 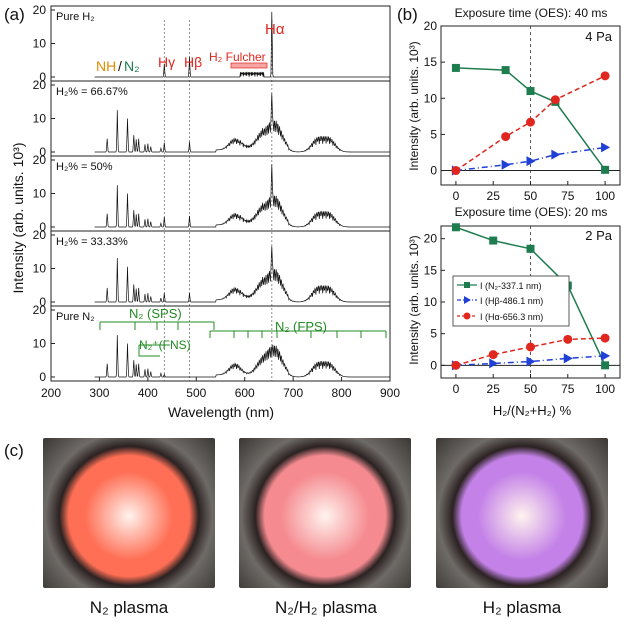 I want to click on panel-a-xlabel: Wavelength (nm), so click(x=221, y=412).